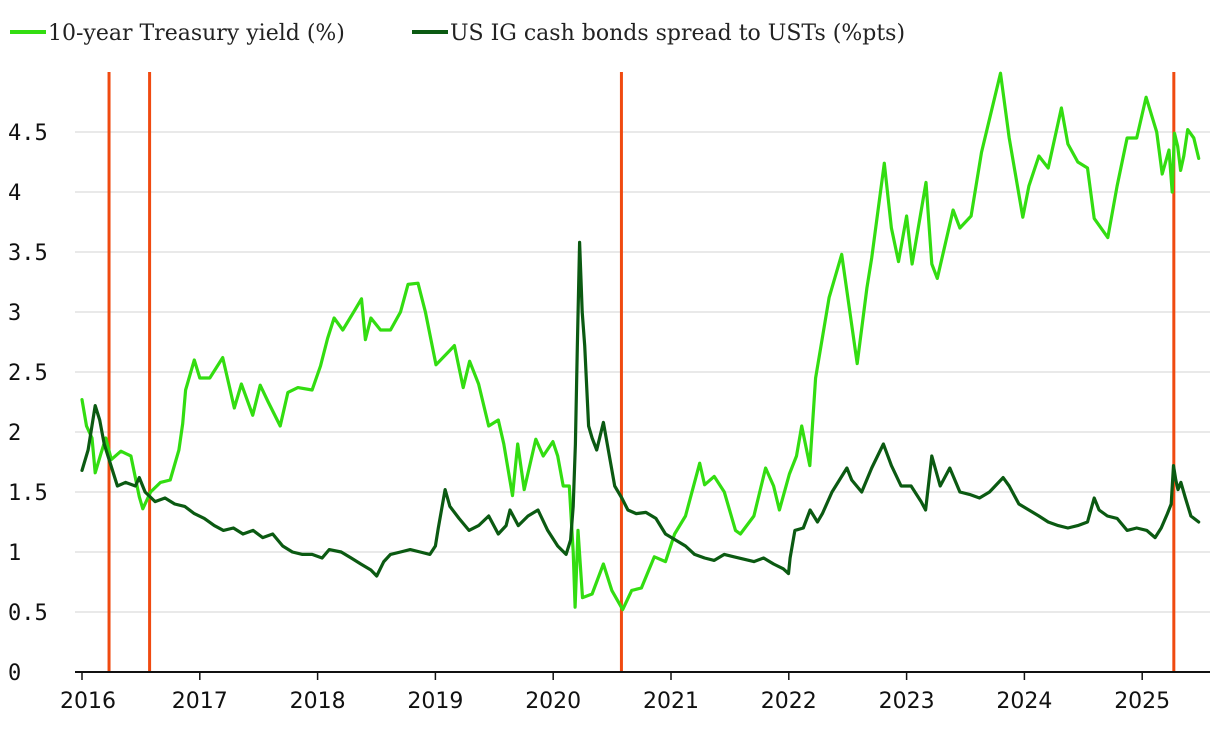  I want to click on y-tick-label: 2.5, so click(28, 373).